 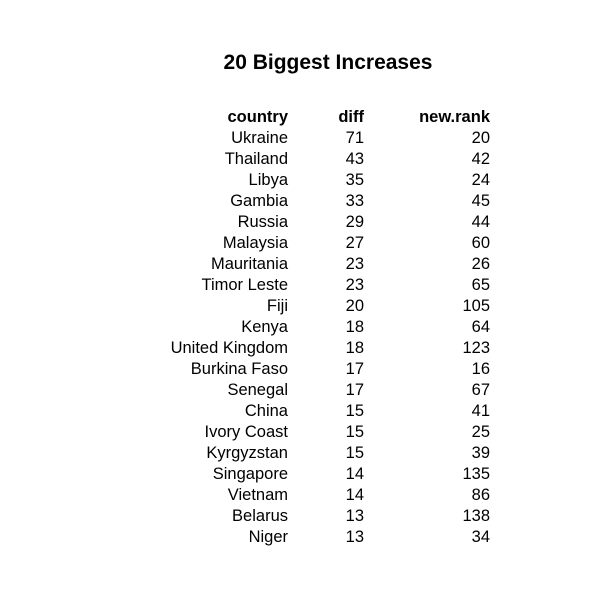 I want to click on cell-diff: 43, so click(x=354, y=159).